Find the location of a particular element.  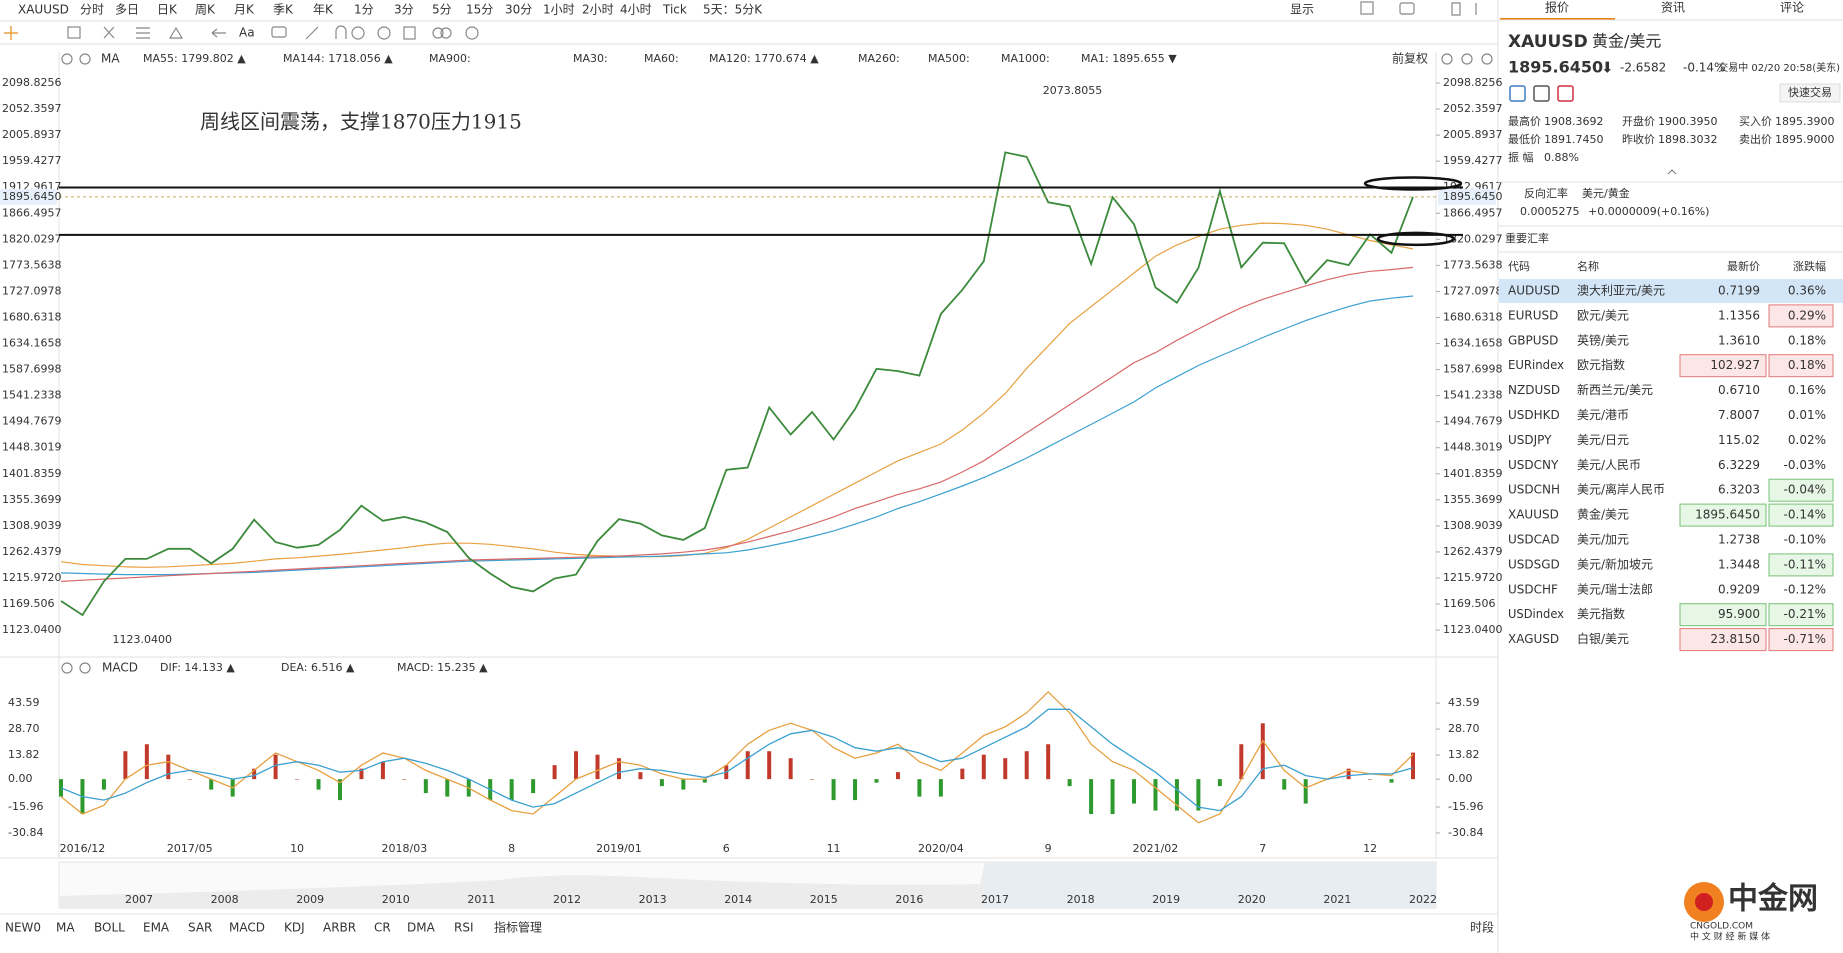

row-code: USDCNH is located at coordinates (1534, 490).